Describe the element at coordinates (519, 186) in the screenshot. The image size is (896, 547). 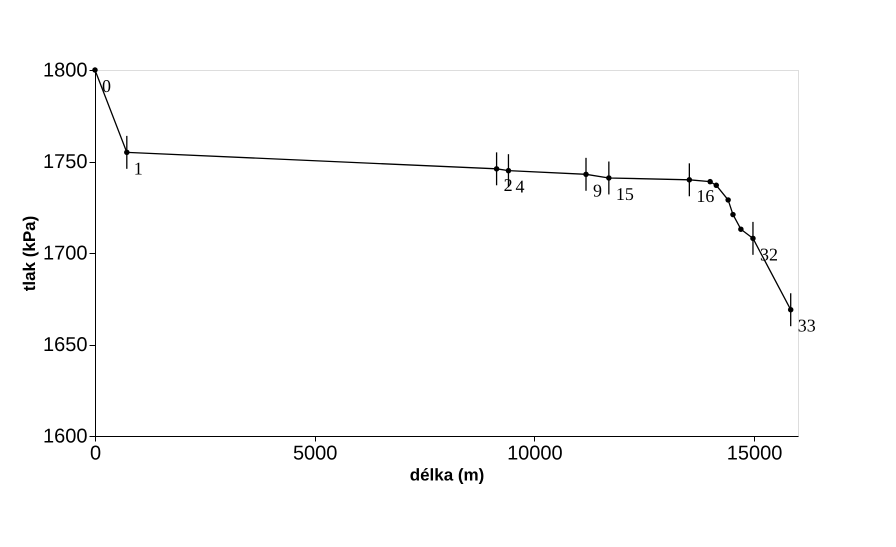
I see `annotation: 4` at that location.